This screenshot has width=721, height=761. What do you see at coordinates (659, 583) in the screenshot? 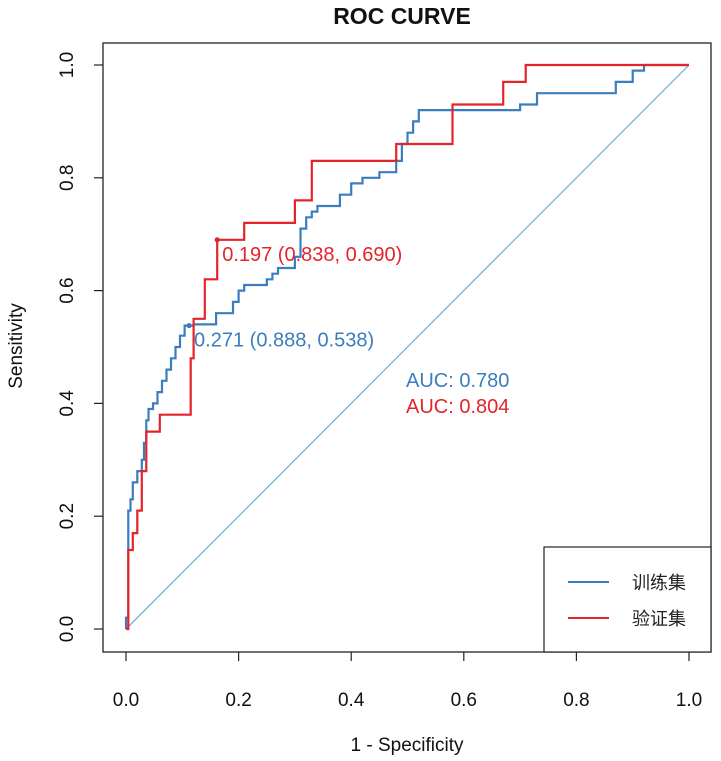
I see `legend-label-series-1: 训练集` at bounding box center [659, 583].